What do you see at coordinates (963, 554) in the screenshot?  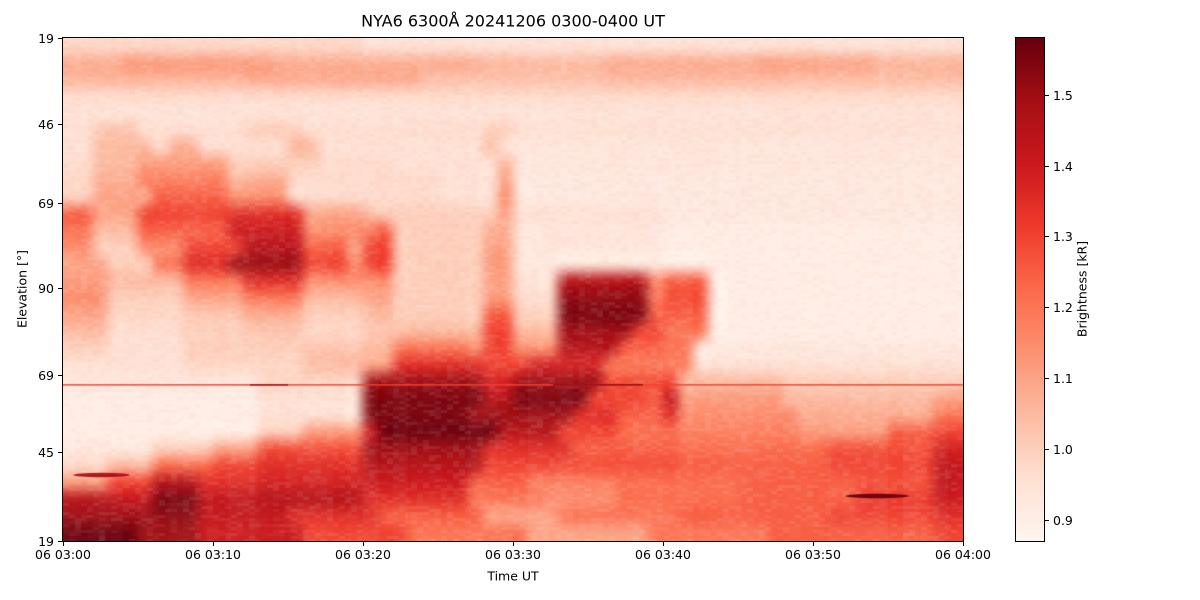 I see `x-tick-label: 06 04:00` at bounding box center [963, 554].